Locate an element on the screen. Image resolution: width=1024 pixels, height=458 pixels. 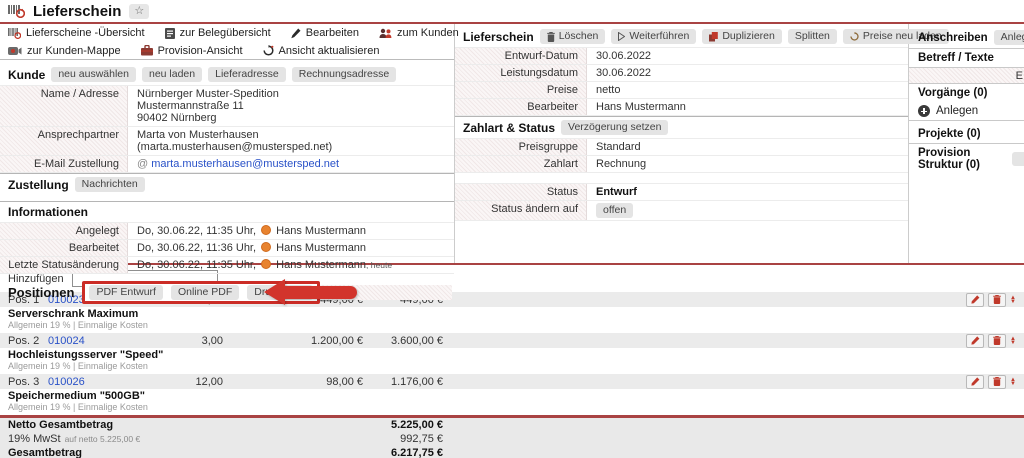
leistungsdatum-label: Leistungsdatum is located at coordinates (521, 73).